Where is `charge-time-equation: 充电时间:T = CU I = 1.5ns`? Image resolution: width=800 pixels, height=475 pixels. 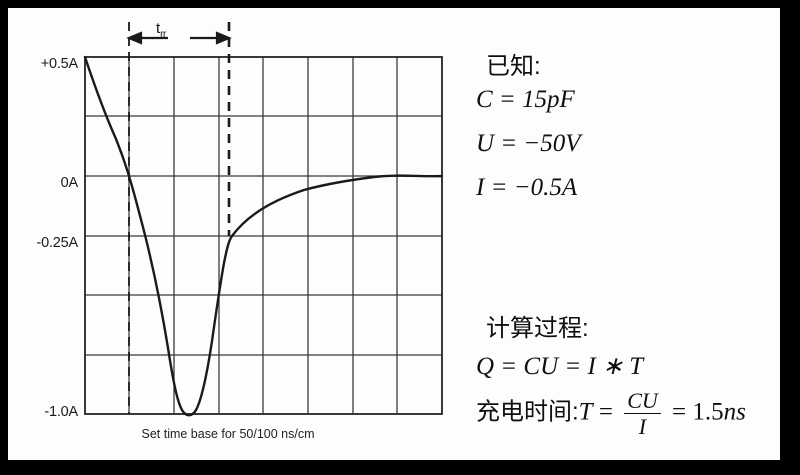 charge-time-equation: 充电时间:T = CU I = 1.5ns is located at coordinates (611, 414).